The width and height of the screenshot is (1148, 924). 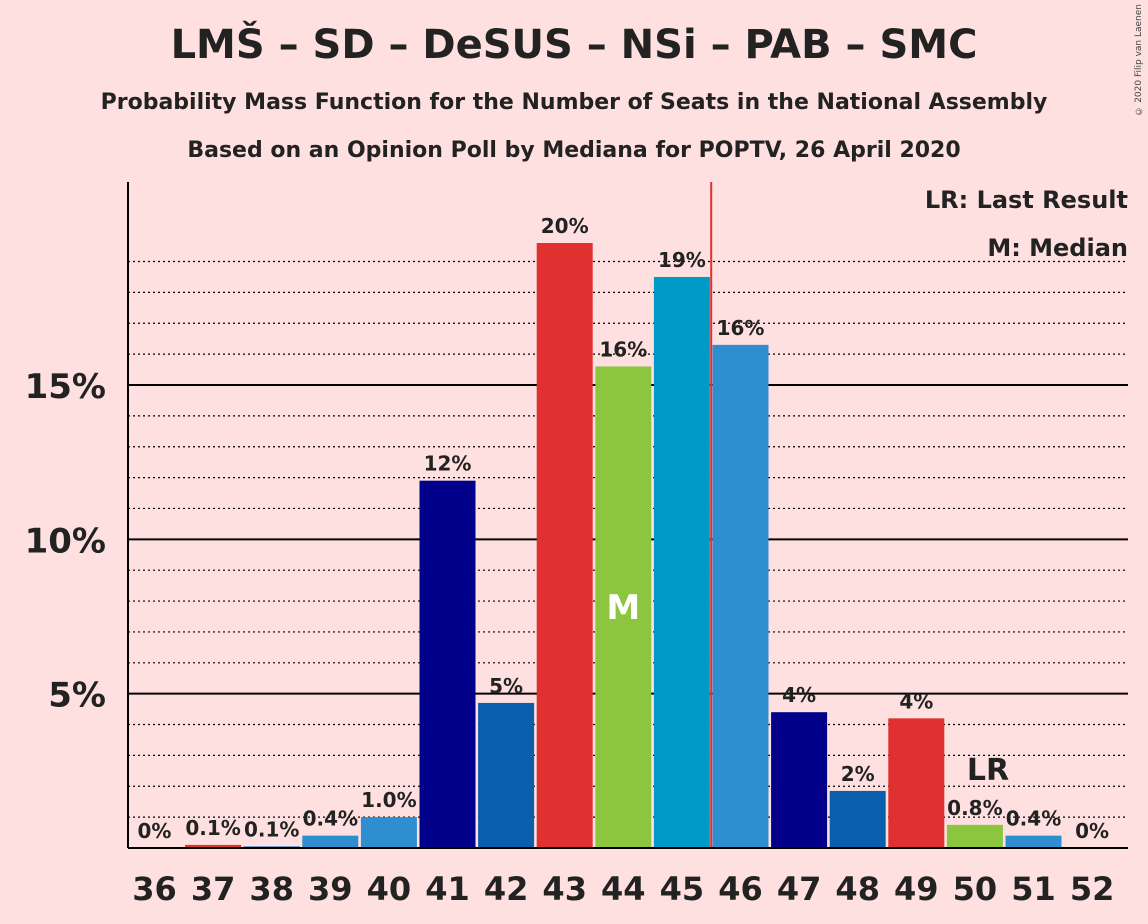 I want to click on x-tick-label: 37, so click(x=213, y=889).